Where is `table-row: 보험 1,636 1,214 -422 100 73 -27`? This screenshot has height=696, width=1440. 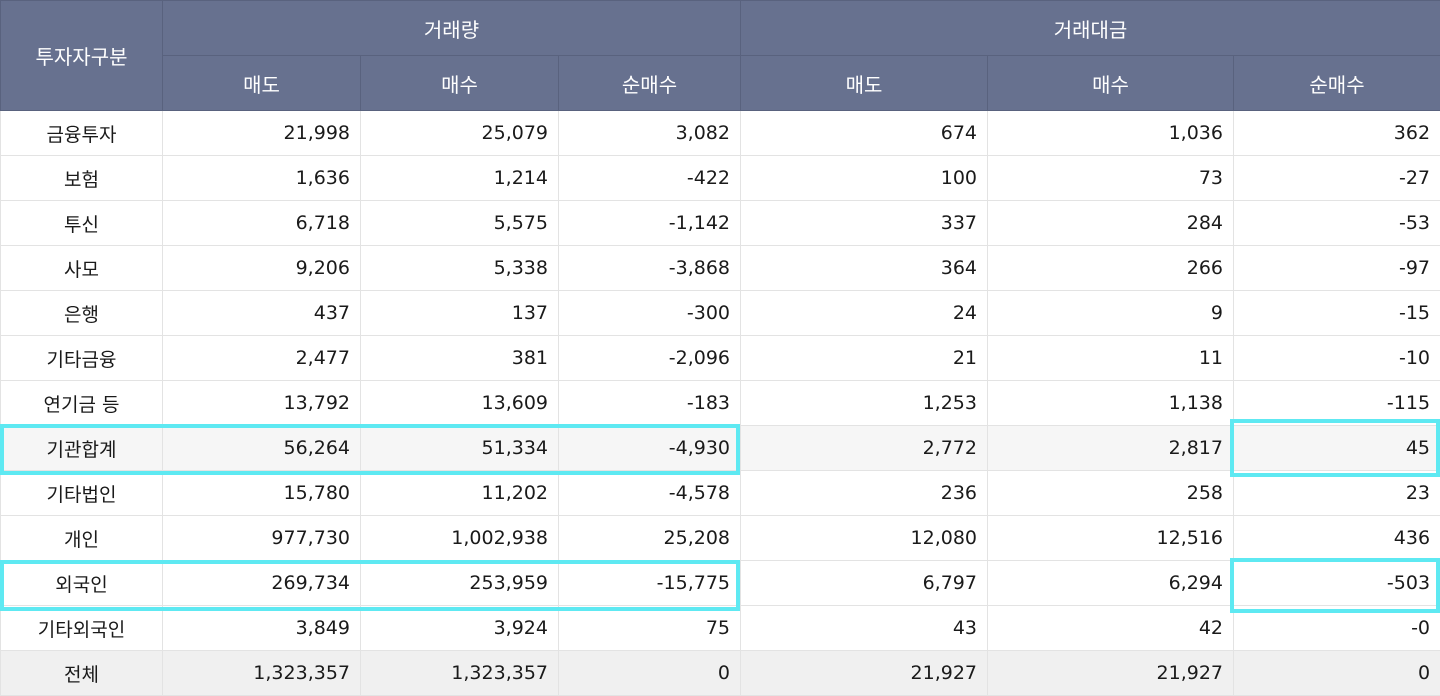 table-row: 보험 1,636 1,214 -422 100 73 -27 is located at coordinates (720, 178).